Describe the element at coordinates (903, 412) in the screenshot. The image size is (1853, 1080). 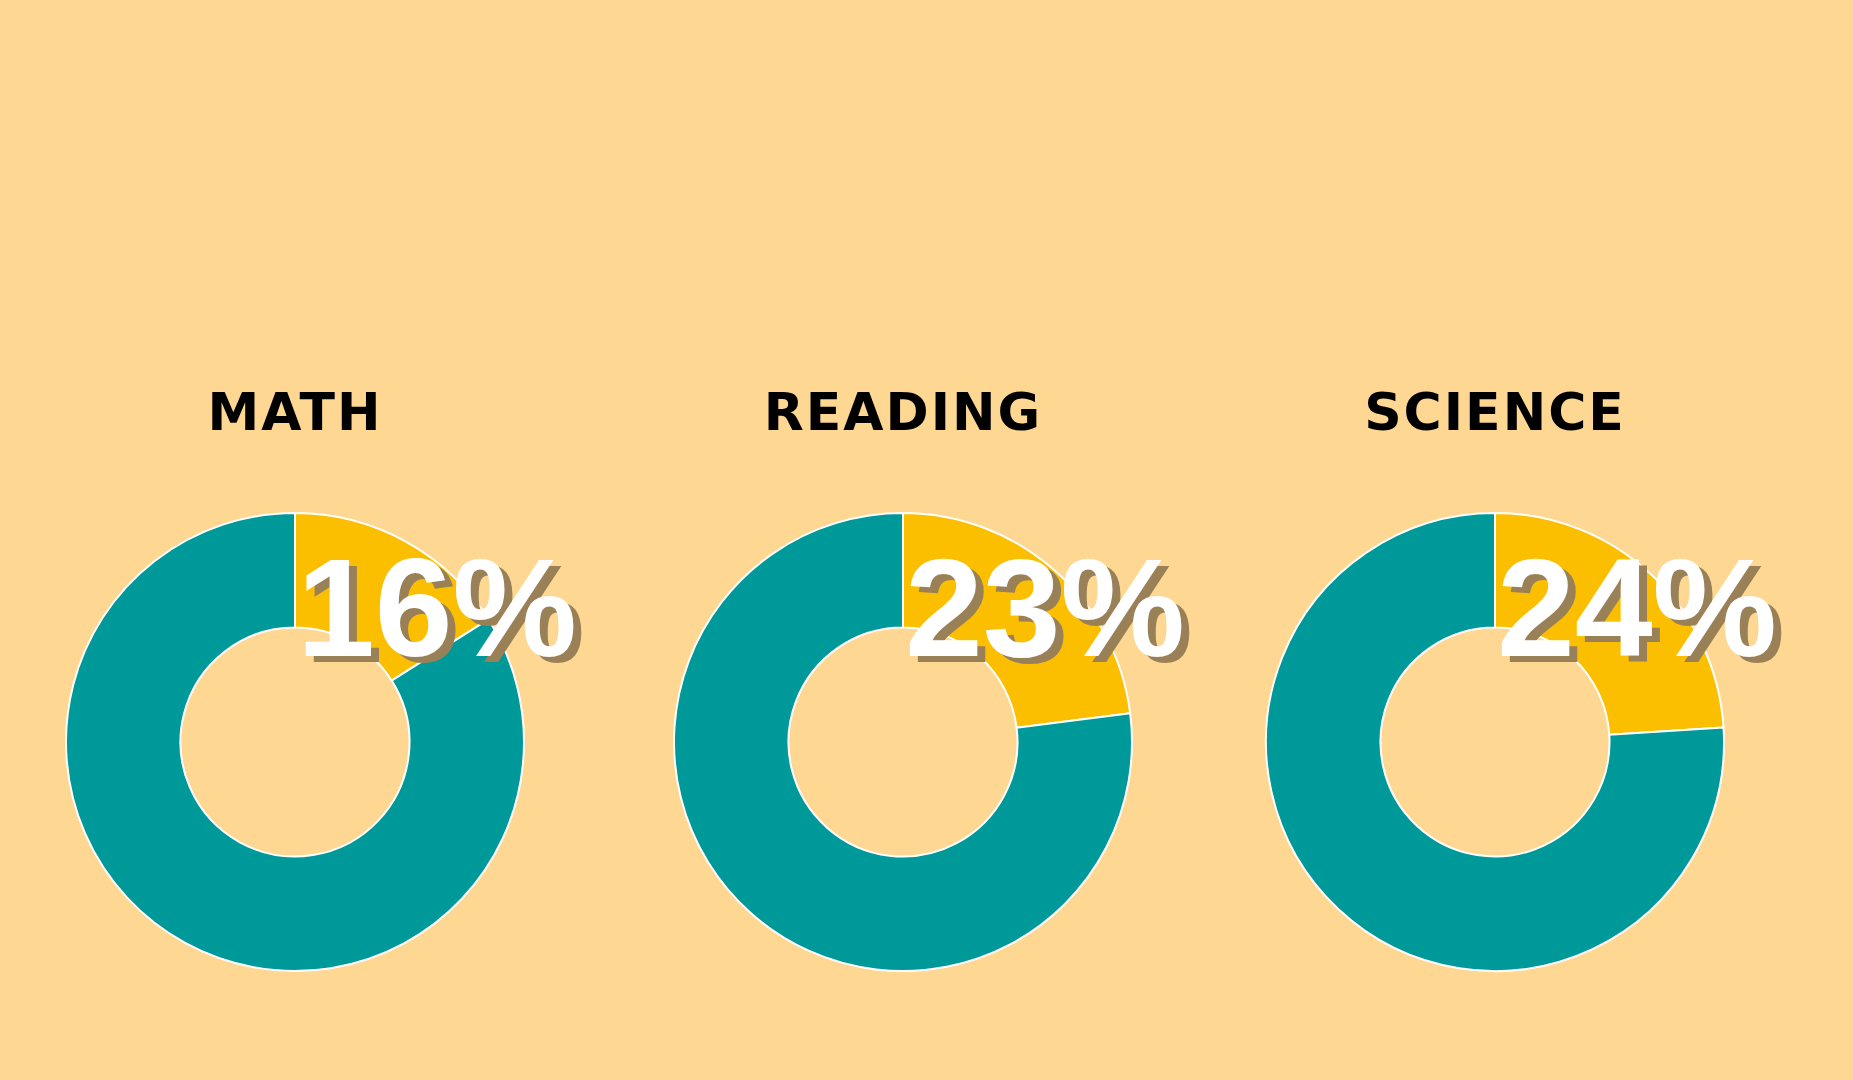
I see `chart-title: READING` at that location.